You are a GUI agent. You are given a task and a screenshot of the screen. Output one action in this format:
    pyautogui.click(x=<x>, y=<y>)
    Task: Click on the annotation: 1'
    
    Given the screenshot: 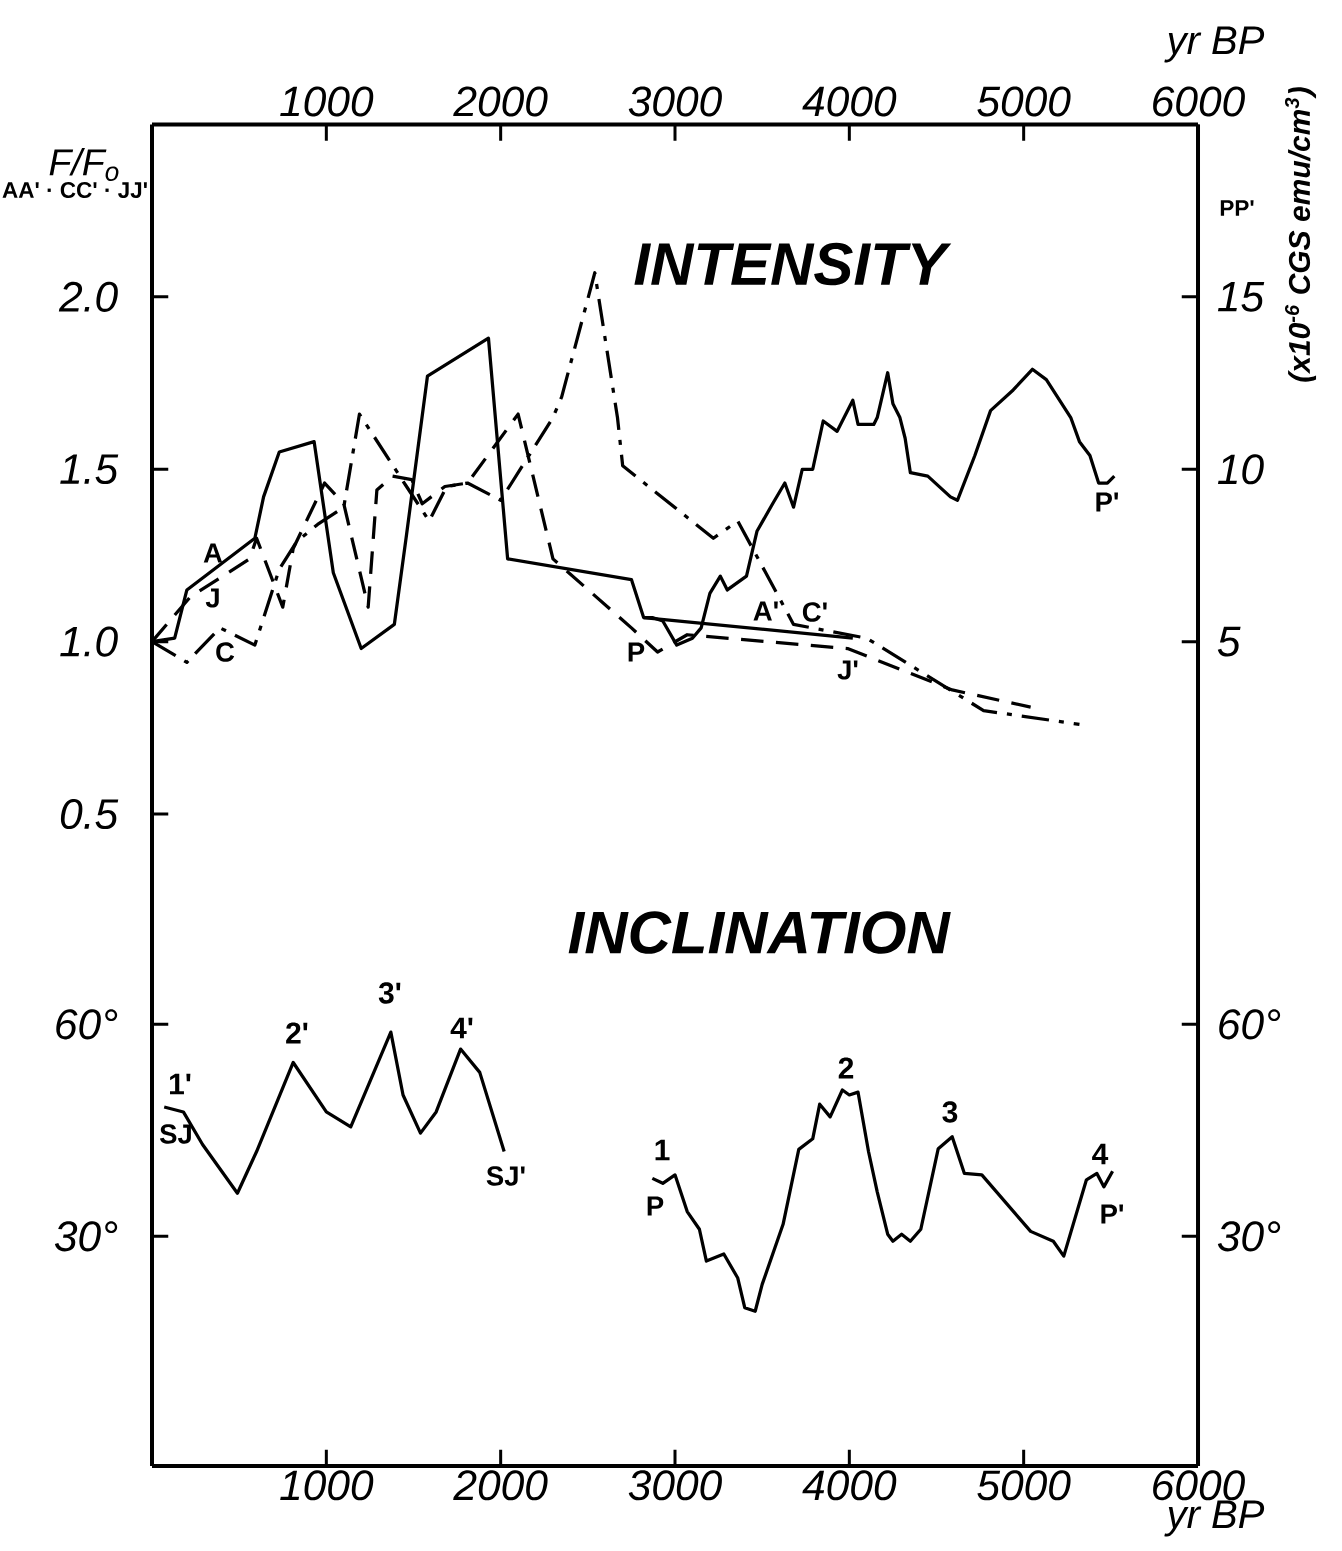 What is the action you would take?
    pyautogui.click(x=180, y=1084)
    